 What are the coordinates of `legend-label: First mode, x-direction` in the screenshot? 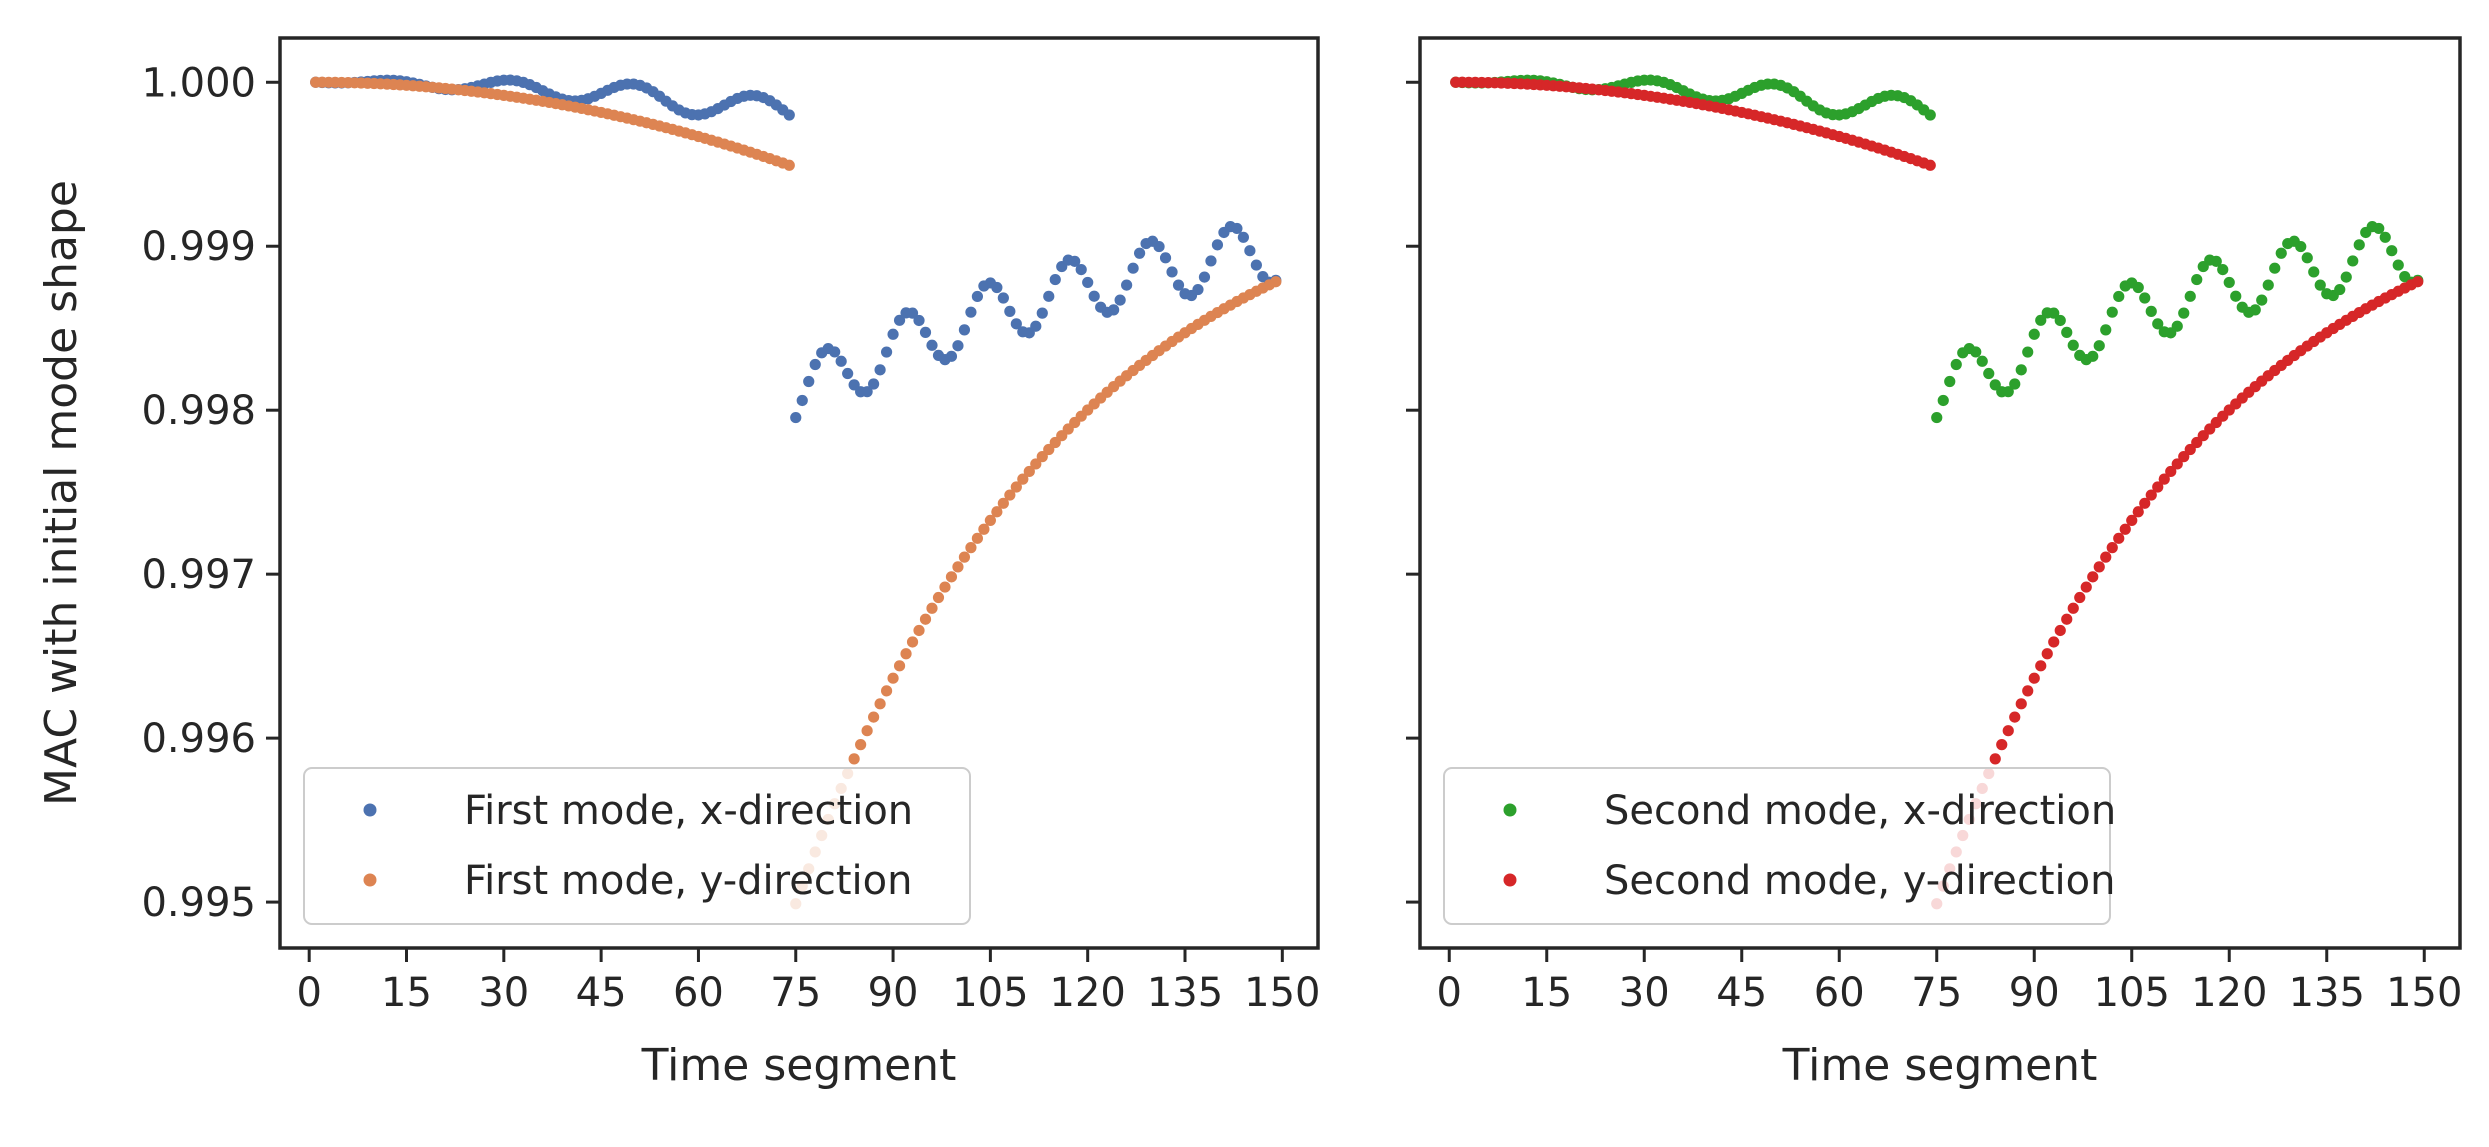 It's located at (688, 811).